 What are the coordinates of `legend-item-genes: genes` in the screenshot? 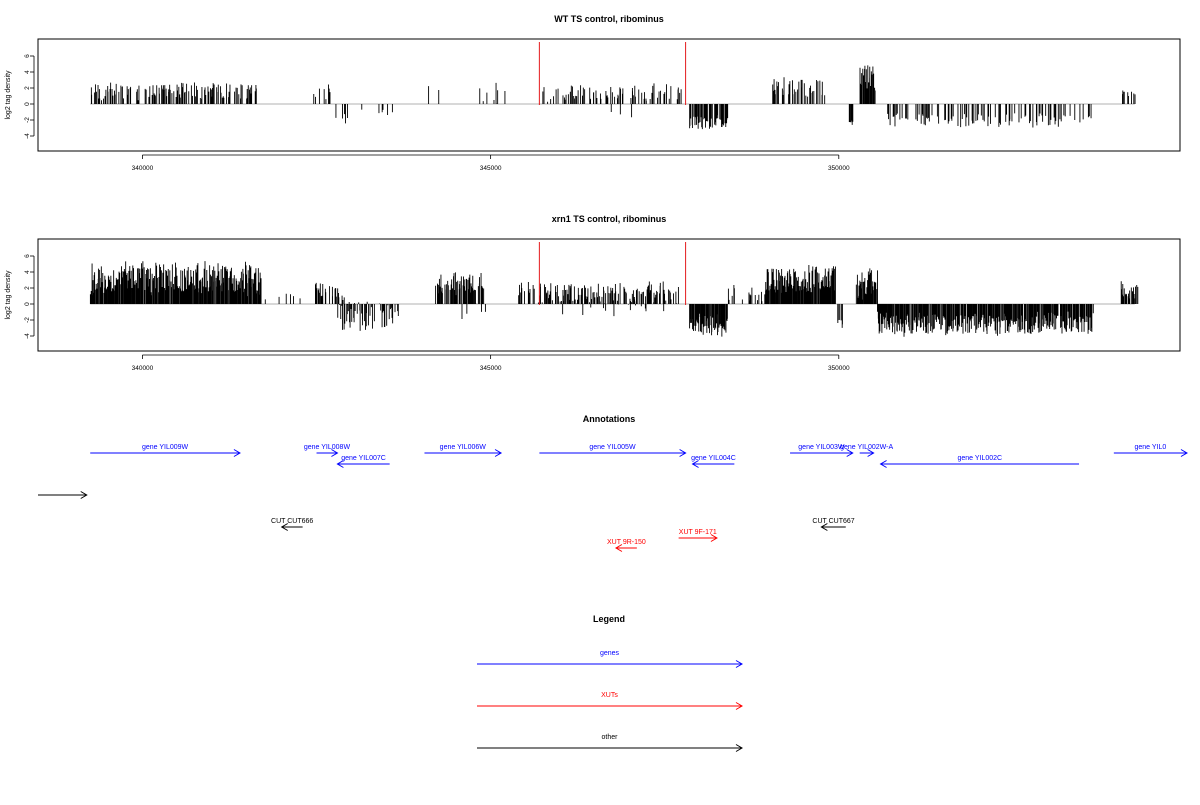 It's located at (610, 659).